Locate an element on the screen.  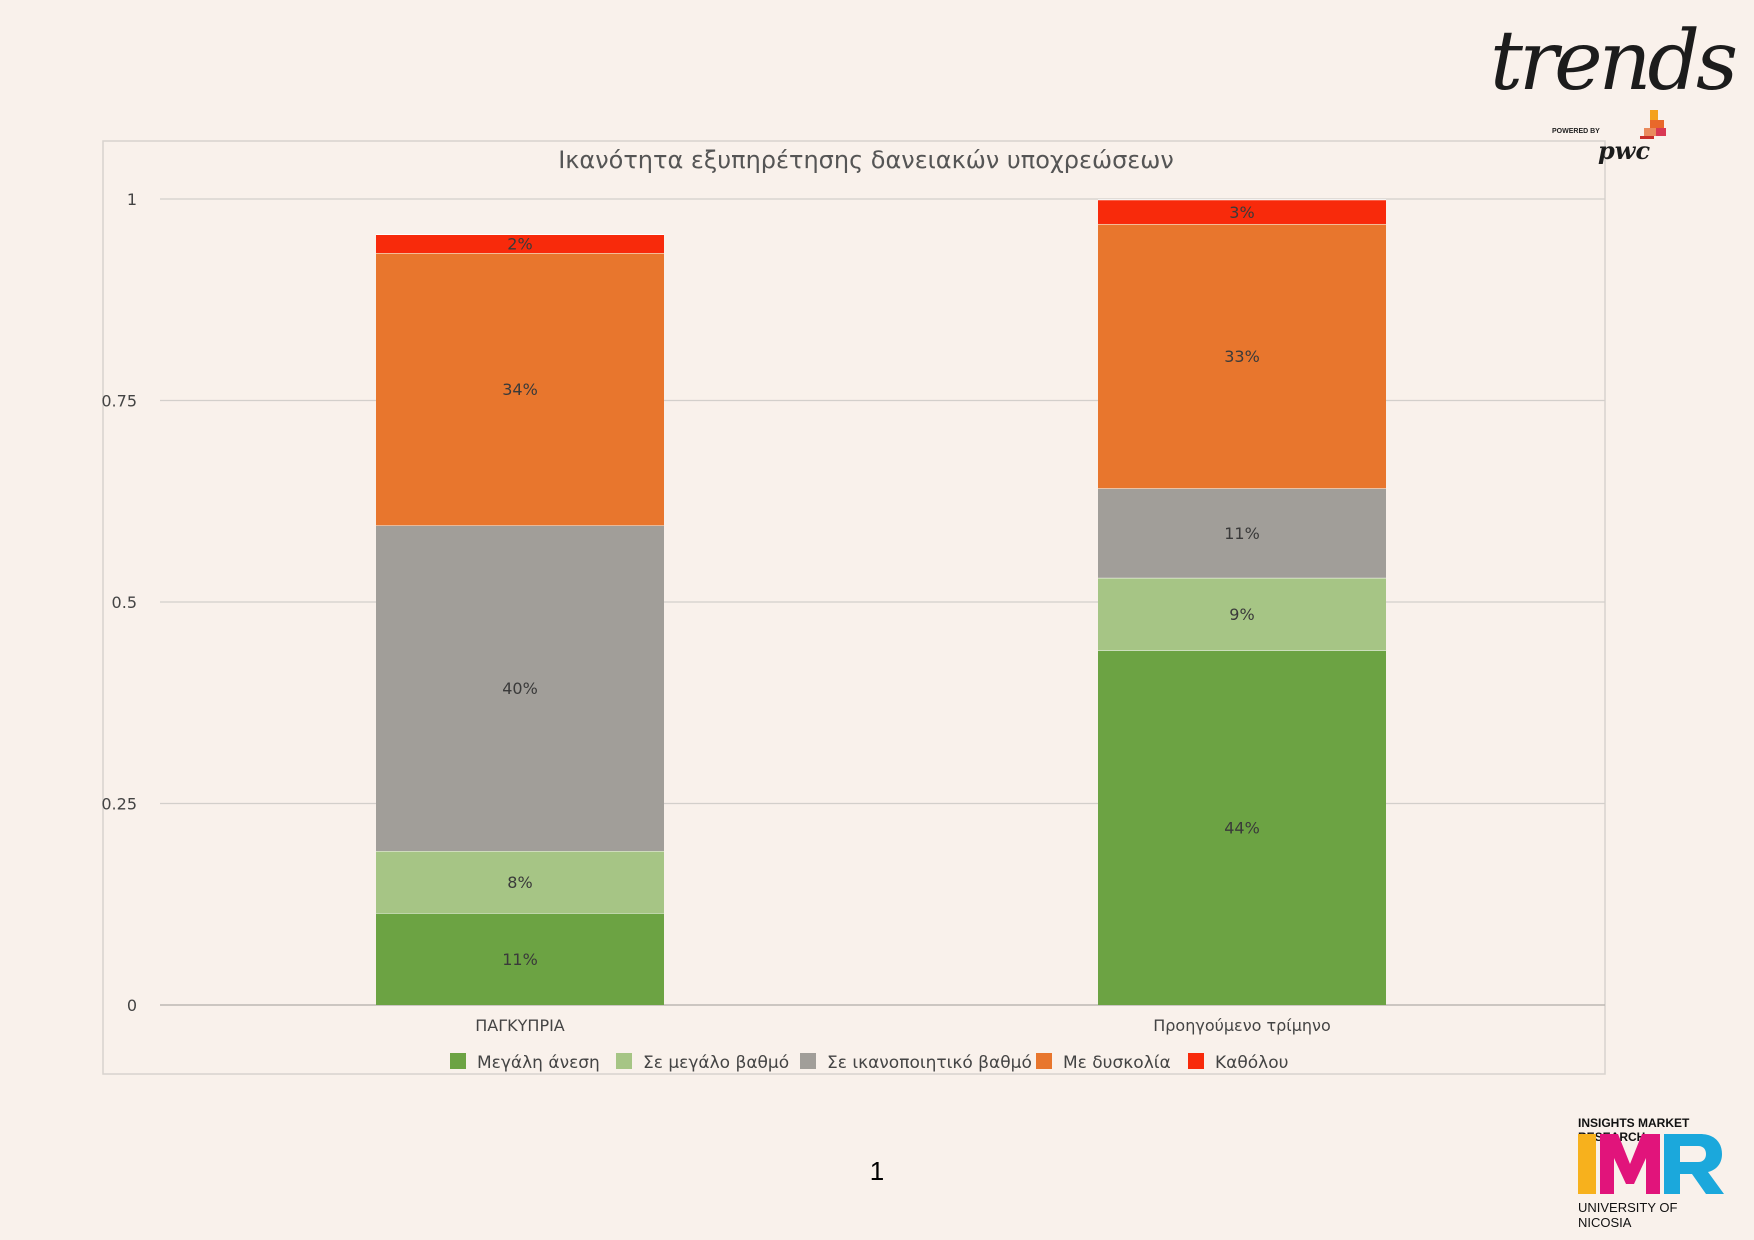
y-axis-ticks: 0 0.25 0.5 0.75 1 is located at coordinates (119, 602).